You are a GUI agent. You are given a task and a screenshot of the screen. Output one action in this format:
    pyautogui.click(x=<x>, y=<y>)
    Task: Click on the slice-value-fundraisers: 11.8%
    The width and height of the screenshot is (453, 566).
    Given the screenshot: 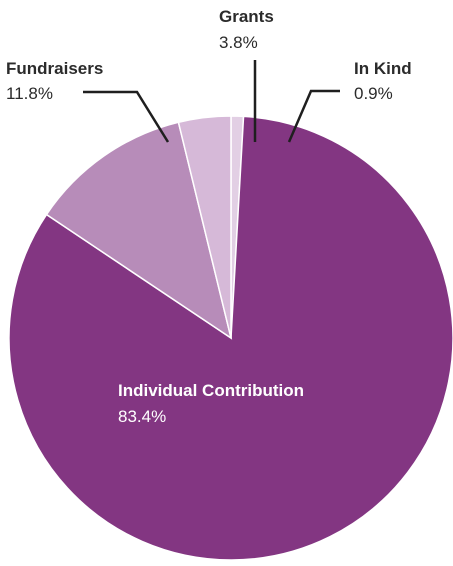 What is the action you would take?
    pyautogui.click(x=29, y=93)
    